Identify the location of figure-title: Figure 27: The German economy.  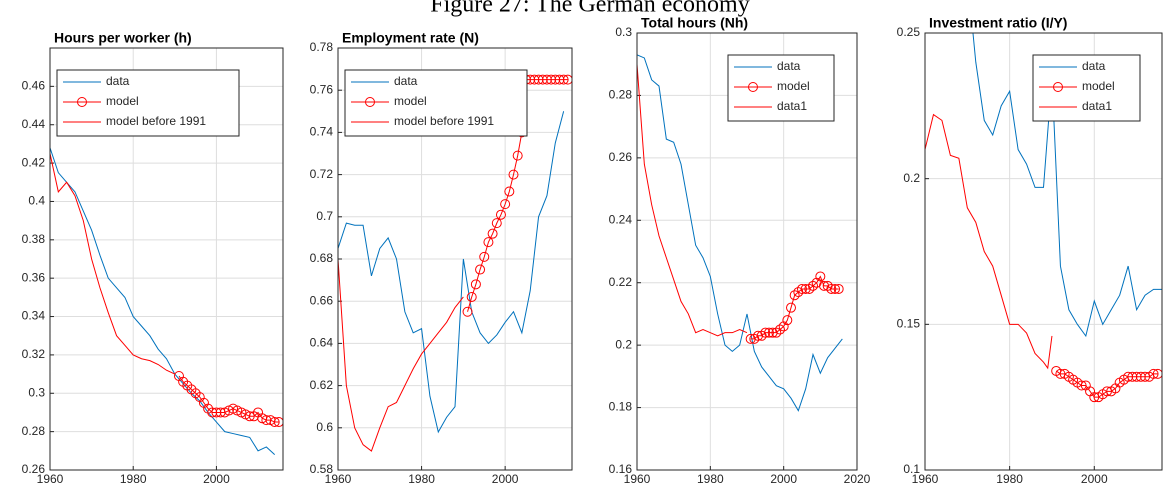
(589, 9).